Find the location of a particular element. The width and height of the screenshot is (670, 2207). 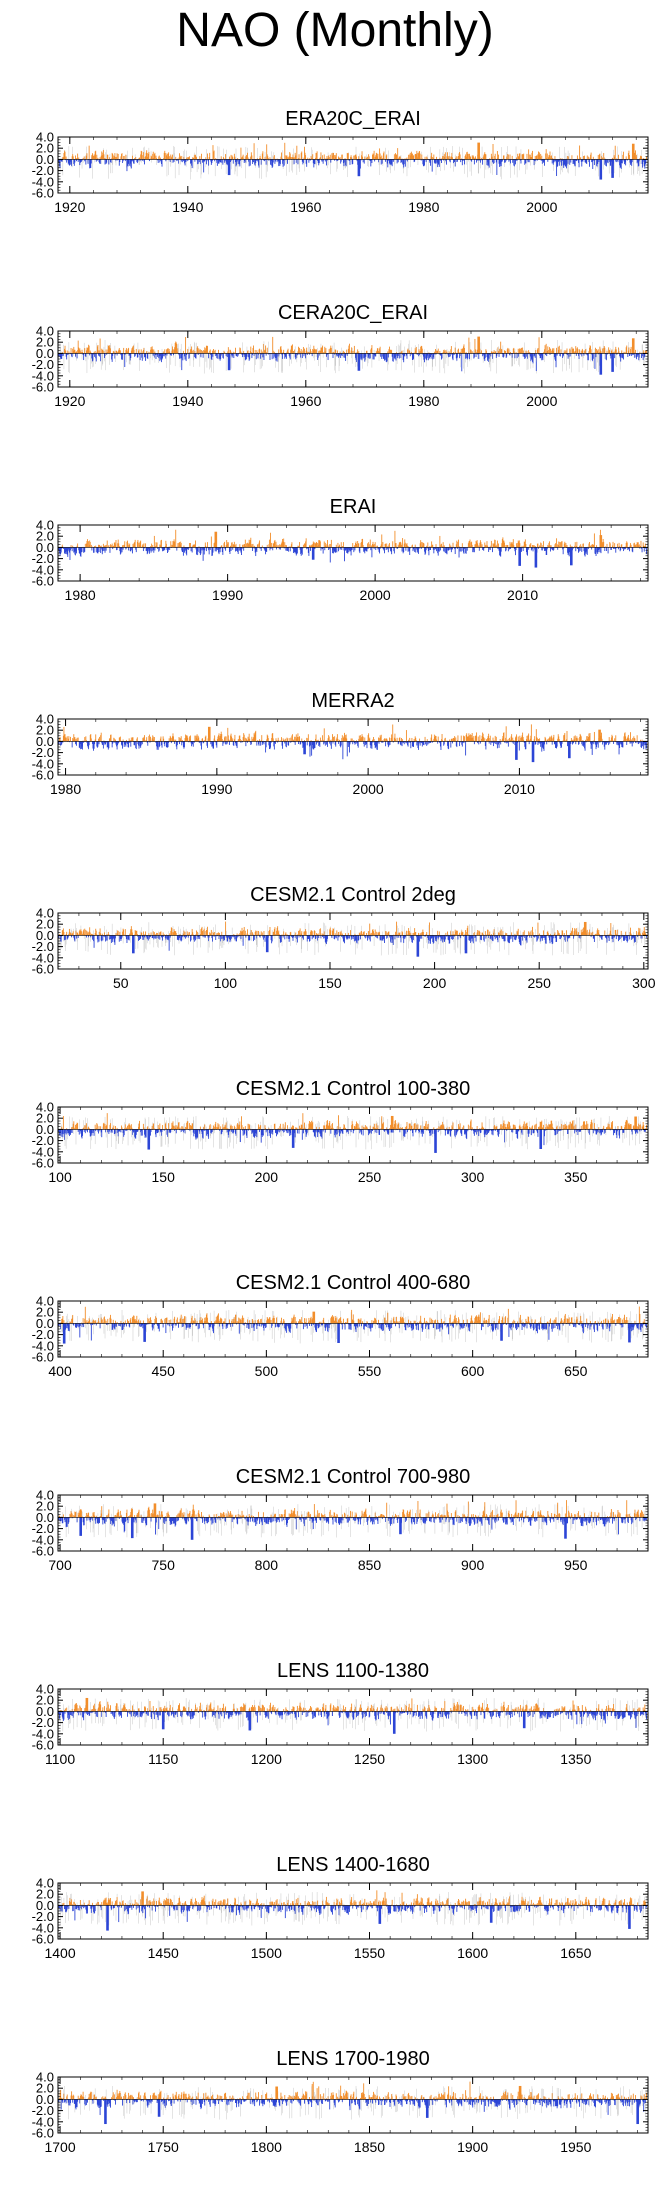

panel-title: MERRA2 is located at coordinates (352, 701).